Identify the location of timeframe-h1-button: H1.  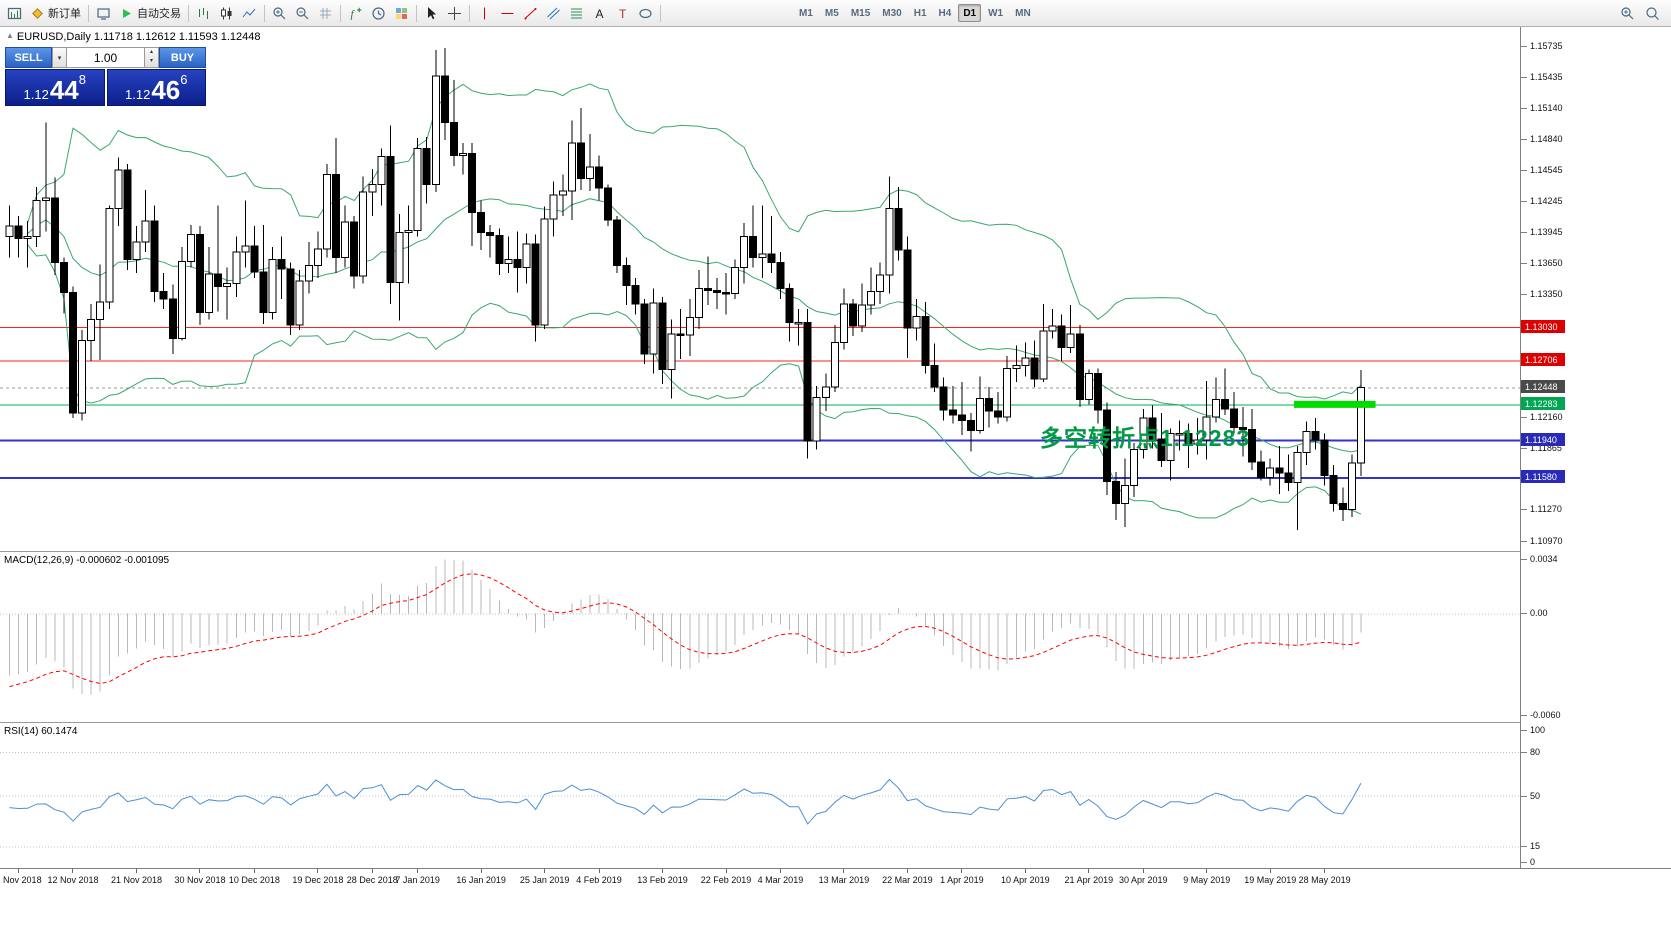
(920, 13).